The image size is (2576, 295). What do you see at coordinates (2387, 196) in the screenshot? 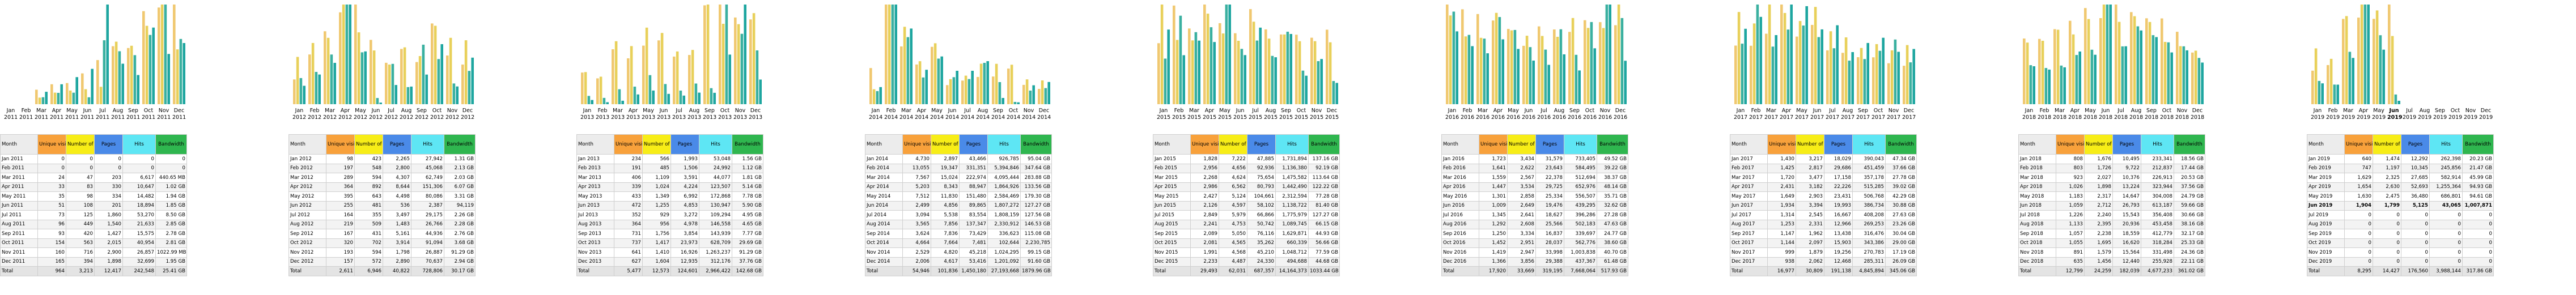
I see `cell-visits: 2,475` at bounding box center [2387, 196].